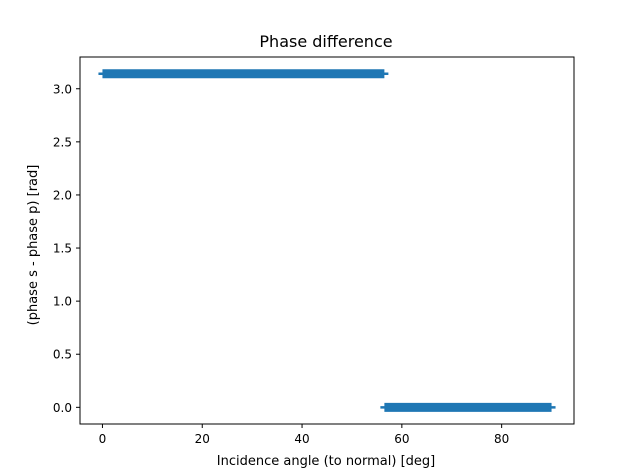 Image resolution: width=637 pixels, height=472 pixels. What do you see at coordinates (62, 195) in the screenshot?
I see `y-tick-label: 2.0` at bounding box center [62, 195].